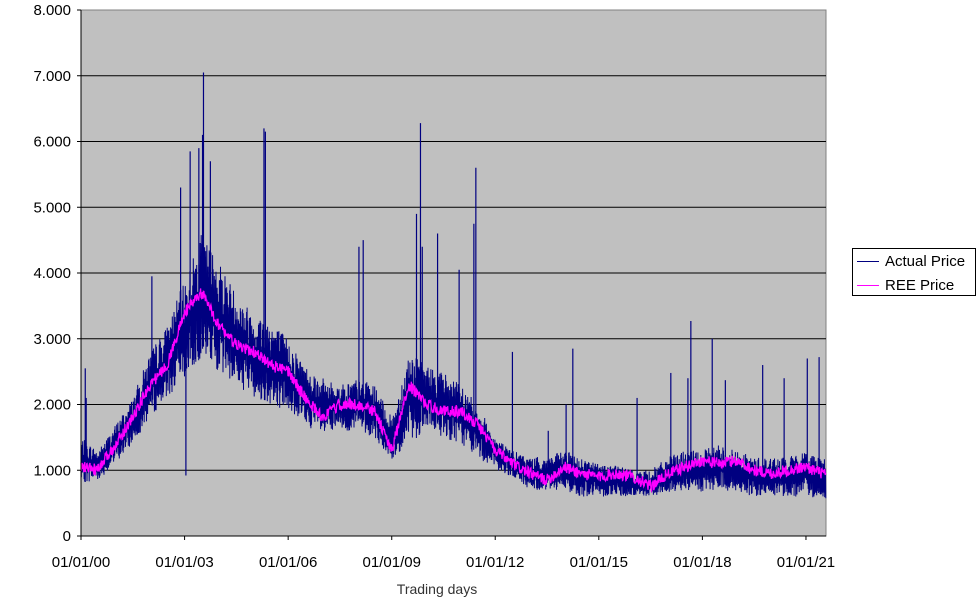  I want to click on legend-swatch-actual-price, so click(868, 261).